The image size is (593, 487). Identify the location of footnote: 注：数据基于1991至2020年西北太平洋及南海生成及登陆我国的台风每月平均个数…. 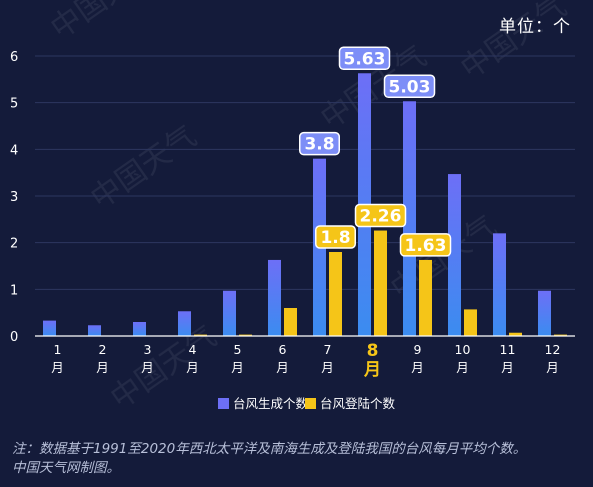
(299, 459).